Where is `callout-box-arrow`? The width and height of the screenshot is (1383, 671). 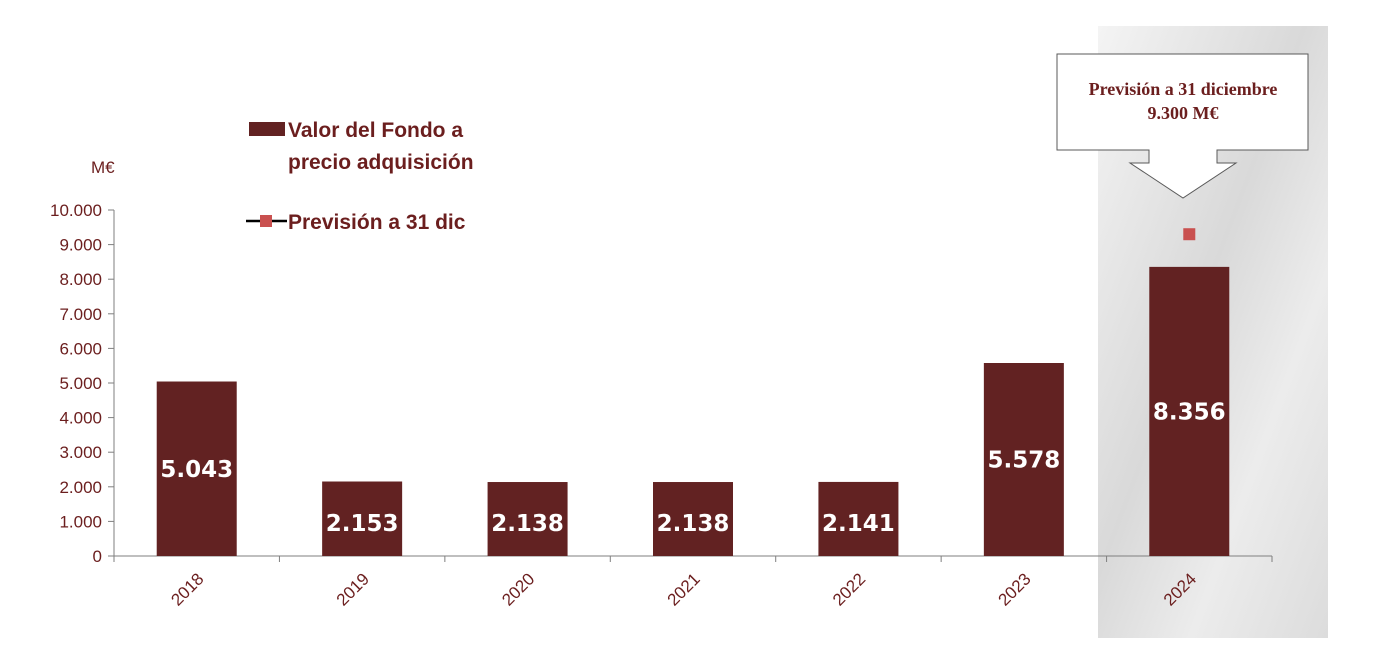
callout-box-arrow is located at coordinates (1182, 126).